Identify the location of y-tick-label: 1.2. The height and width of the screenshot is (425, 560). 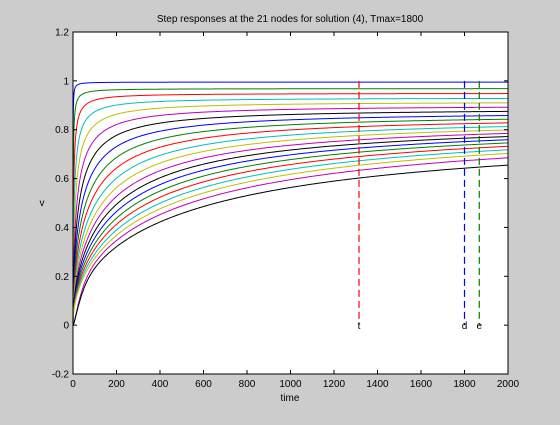
(62, 33).